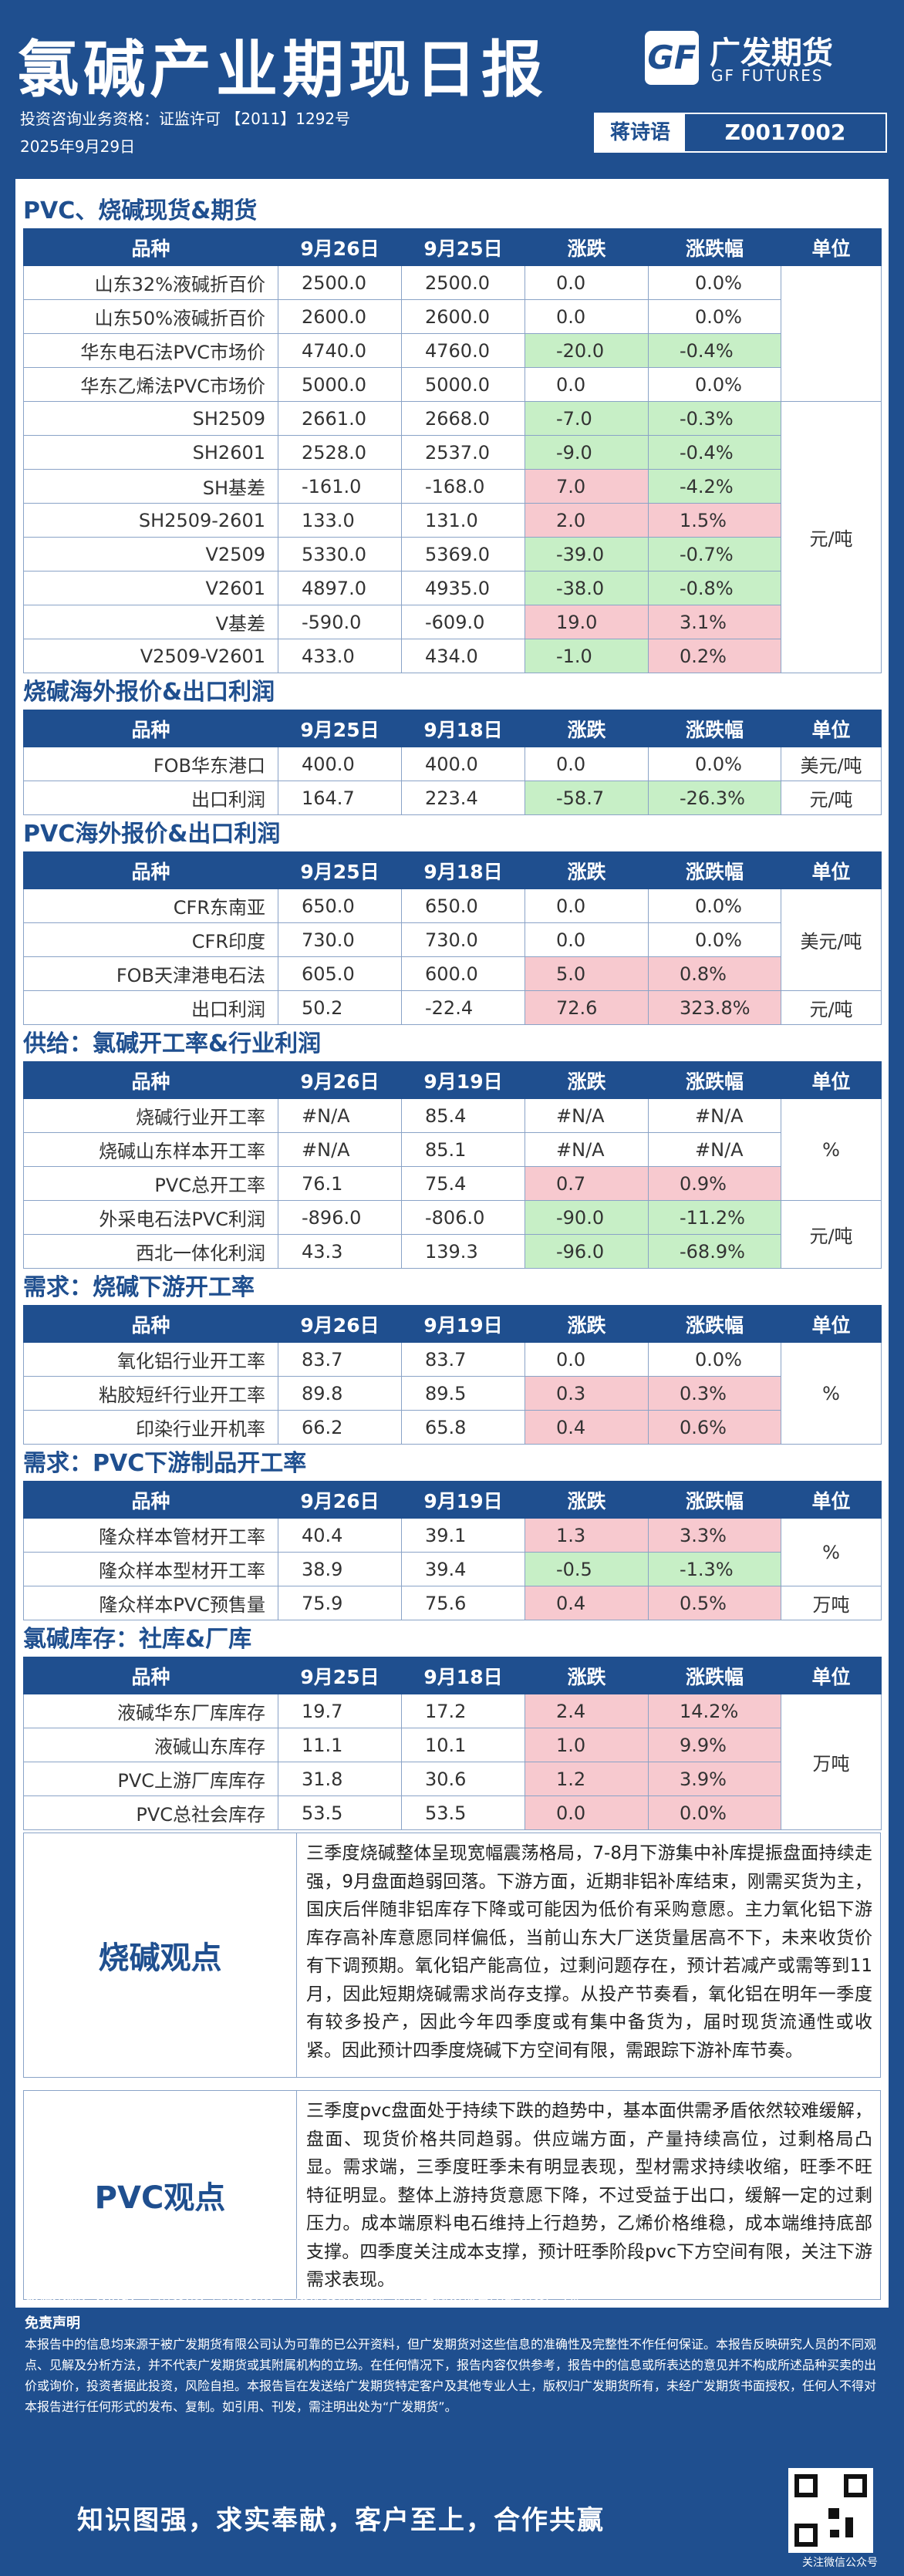  I want to click on change-cell: 19.0, so click(587, 622).